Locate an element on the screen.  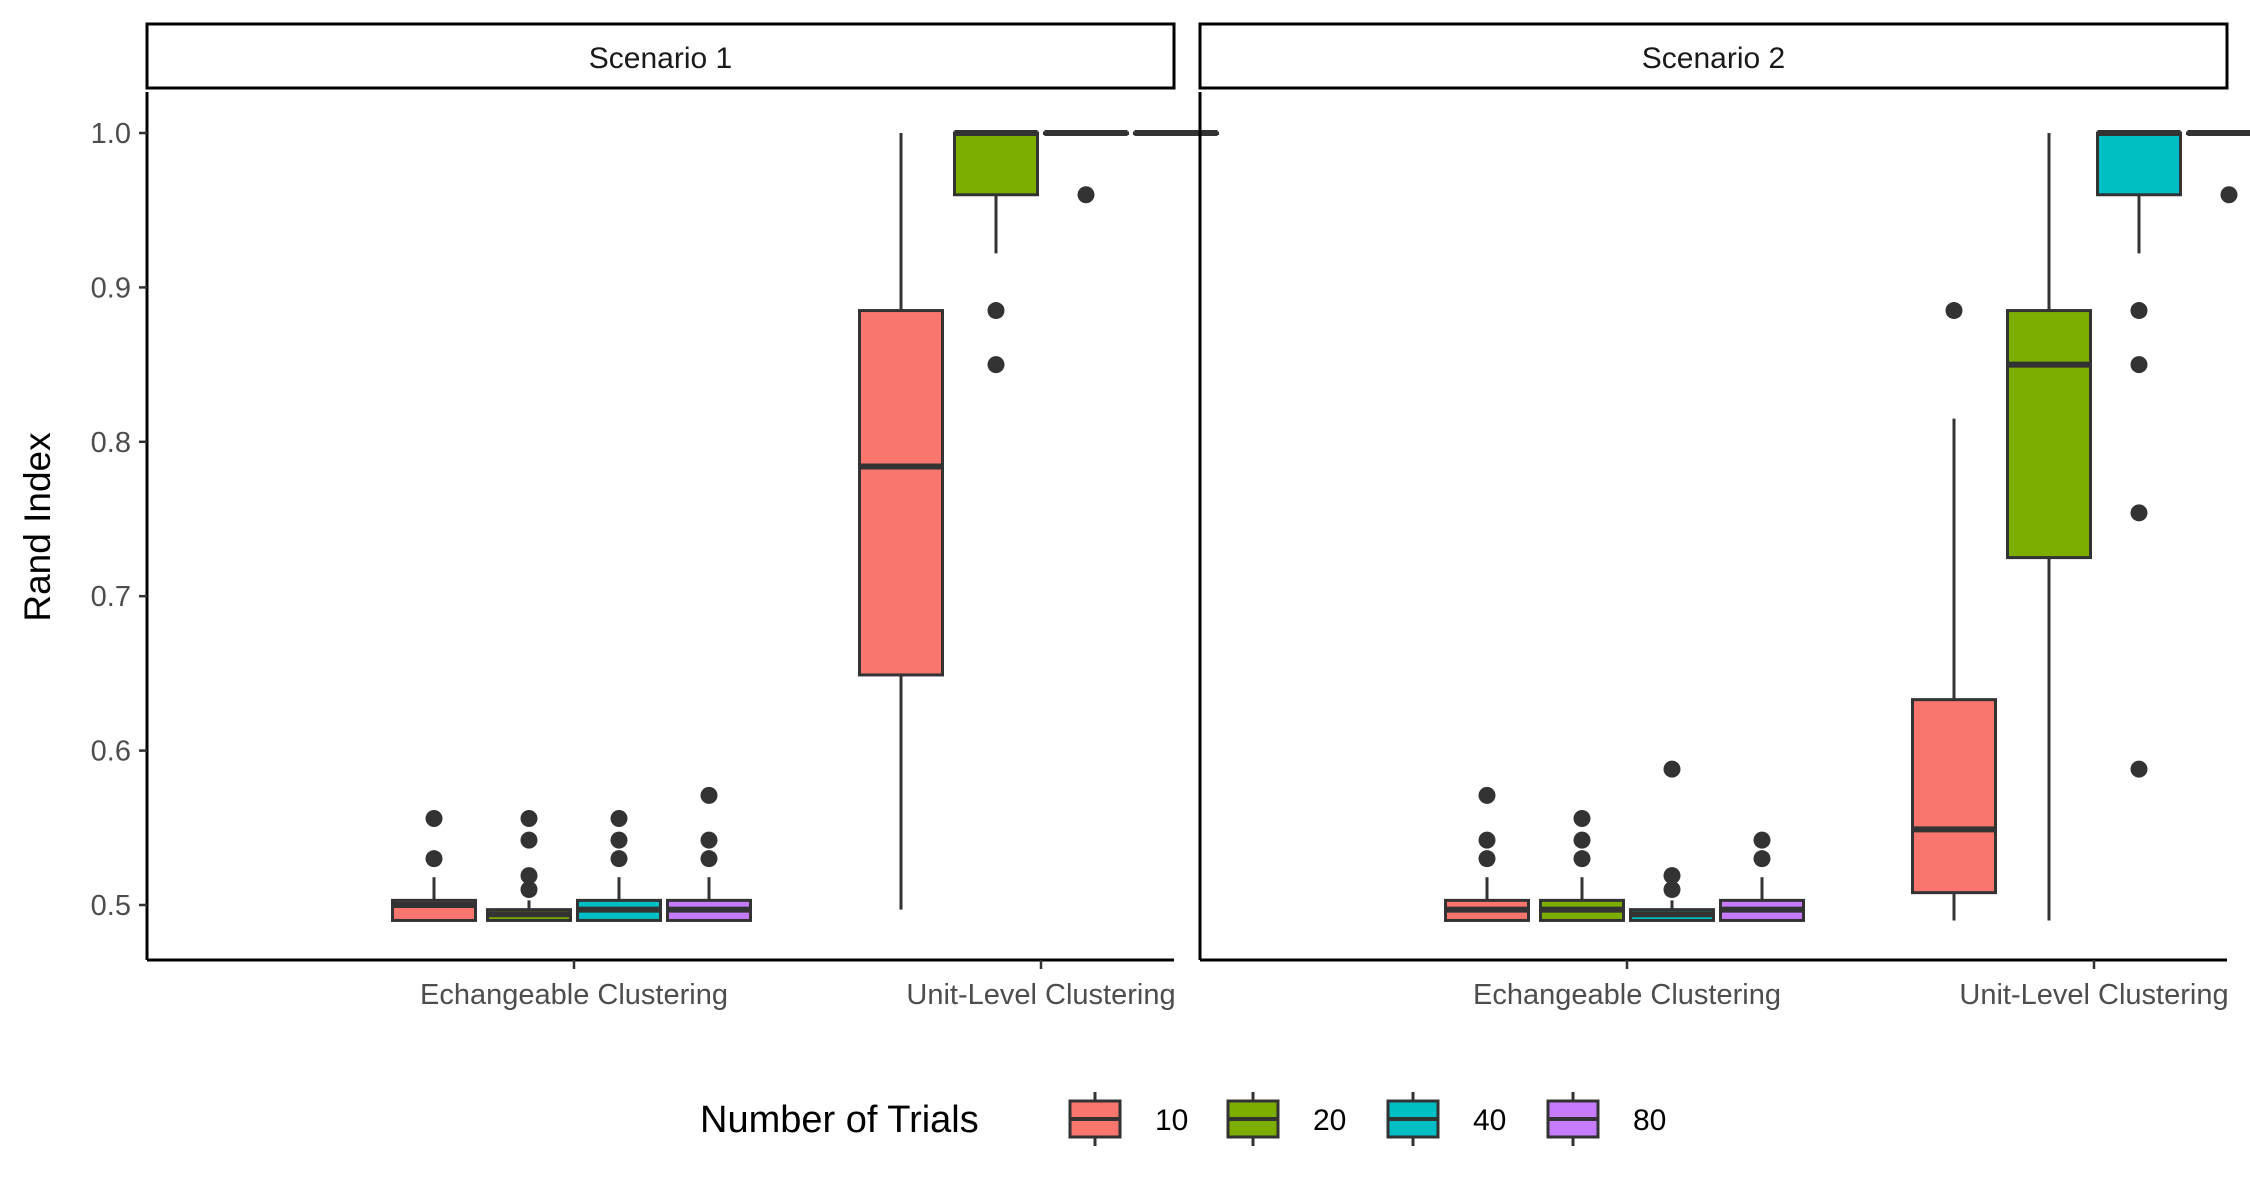
legend-title: Number of Trials is located at coordinates (839, 1120).